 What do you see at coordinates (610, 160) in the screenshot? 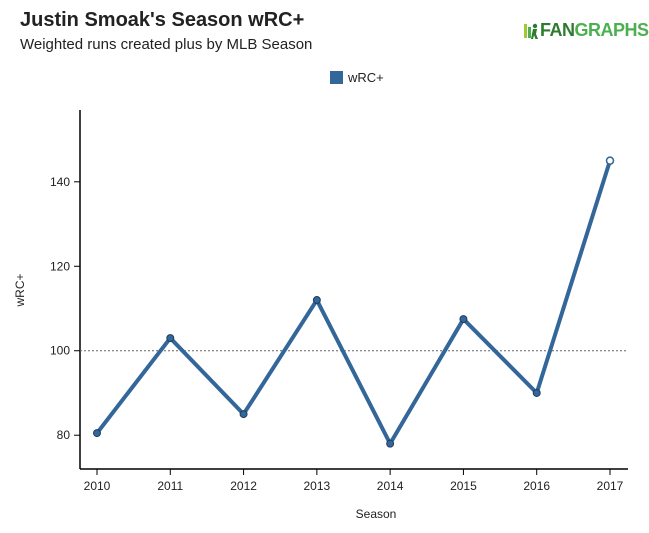
I see `data-point-2017` at bounding box center [610, 160].